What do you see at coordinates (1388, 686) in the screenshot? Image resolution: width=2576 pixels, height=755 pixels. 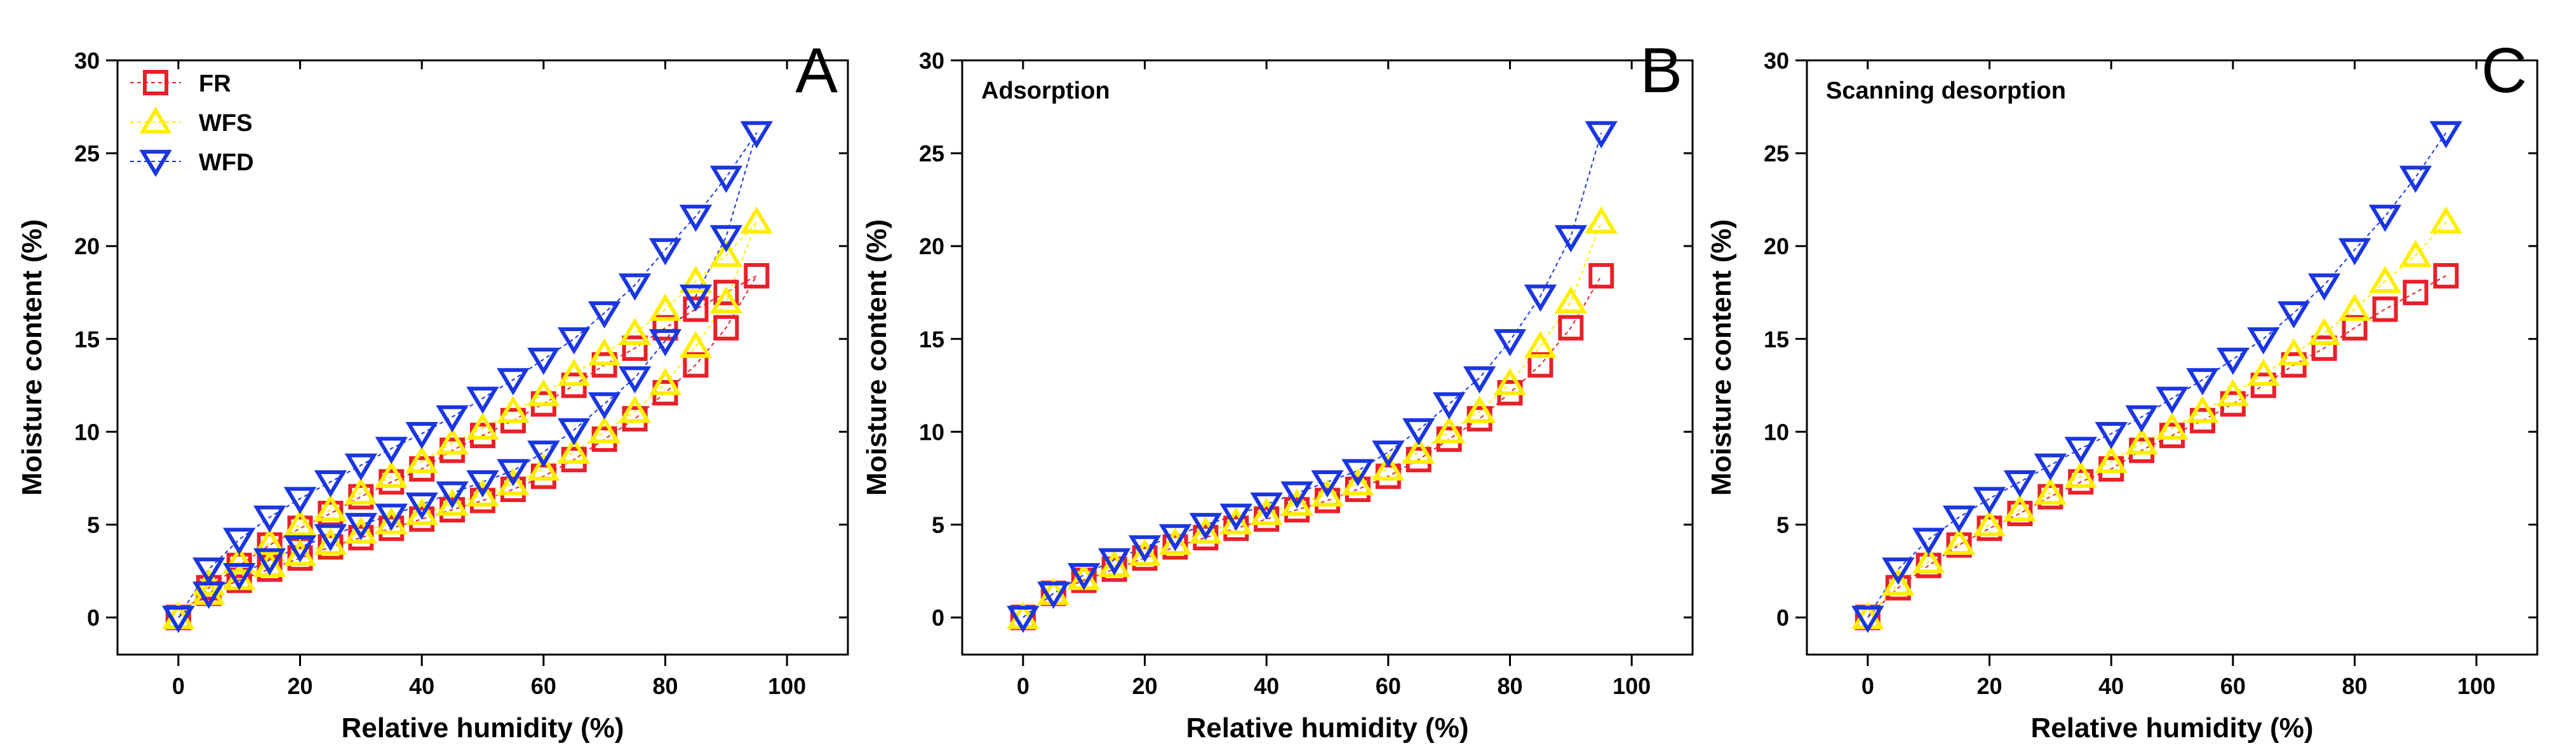 I see `x-tick-label: 60` at bounding box center [1388, 686].